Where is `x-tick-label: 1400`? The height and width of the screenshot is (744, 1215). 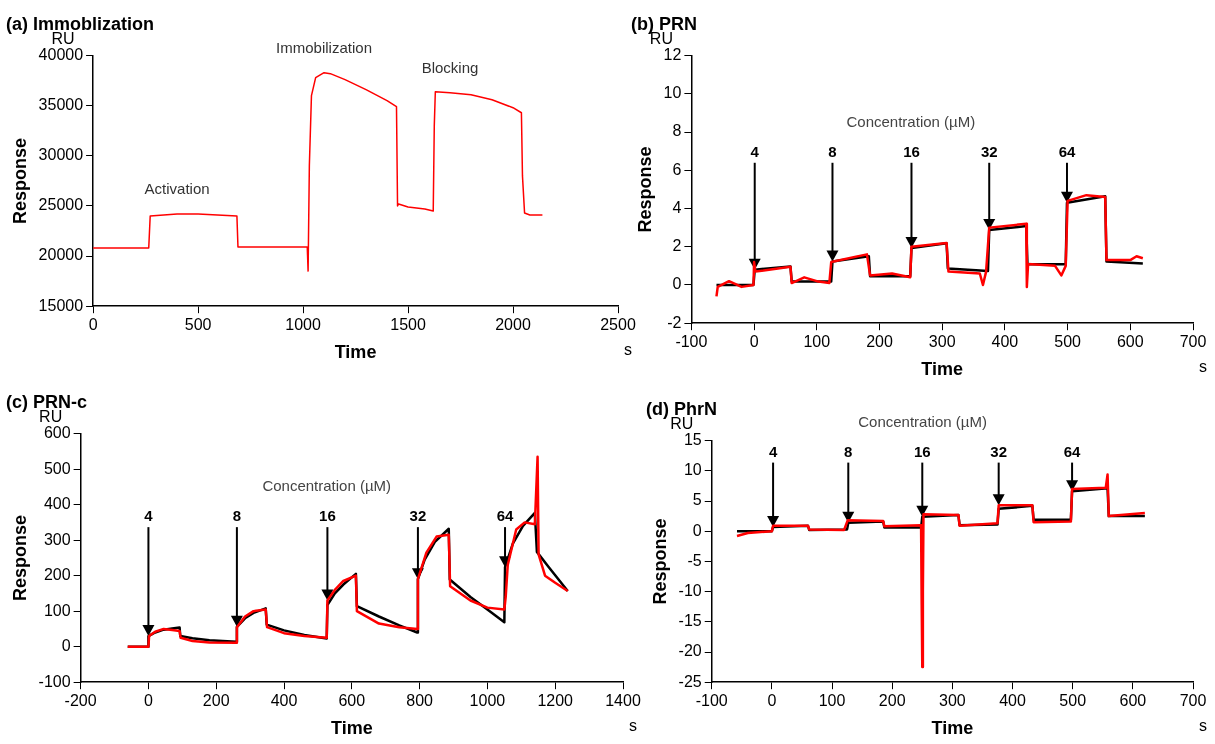 x-tick-label: 1400 is located at coordinates (623, 701).